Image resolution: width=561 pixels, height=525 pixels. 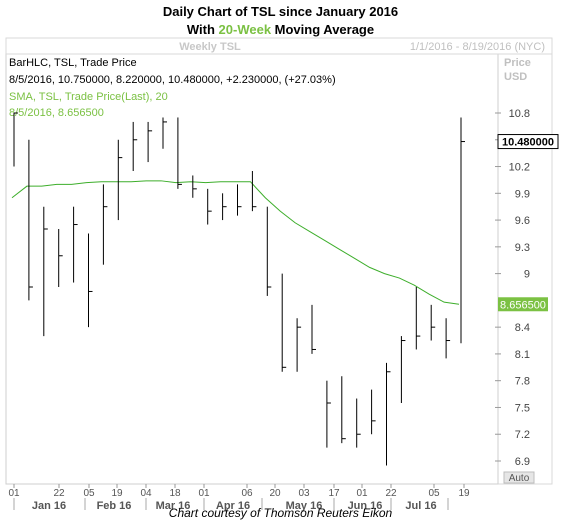 I want to click on legend-line-4: 8/5/2016, 8.656500, so click(x=56, y=113).